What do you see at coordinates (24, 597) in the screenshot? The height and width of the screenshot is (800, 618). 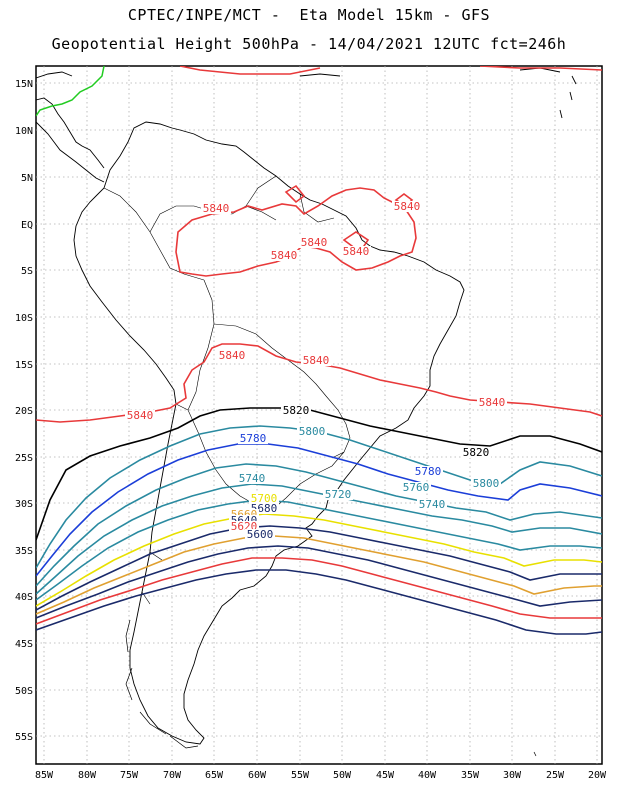 I see `lat-tick-label: 40S` at bounding box center [24, 597].